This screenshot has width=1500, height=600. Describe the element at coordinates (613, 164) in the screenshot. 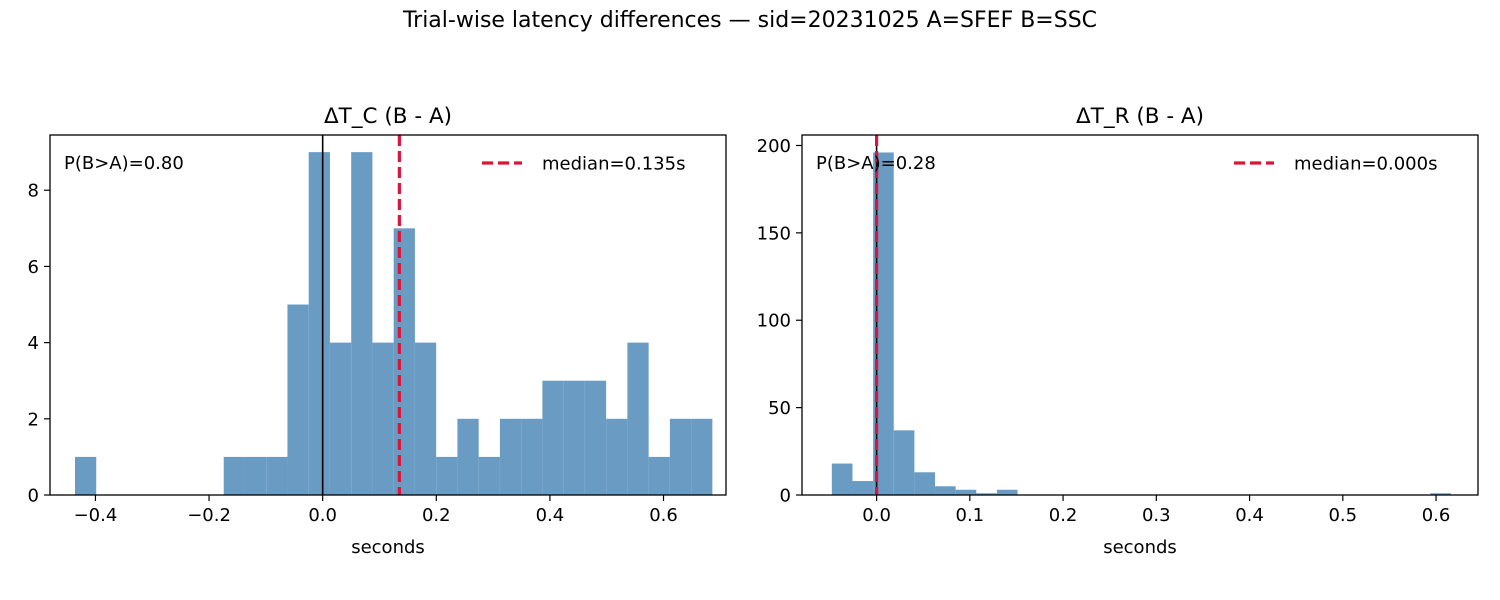

I see `legend-label: median=0.135s` at that location.